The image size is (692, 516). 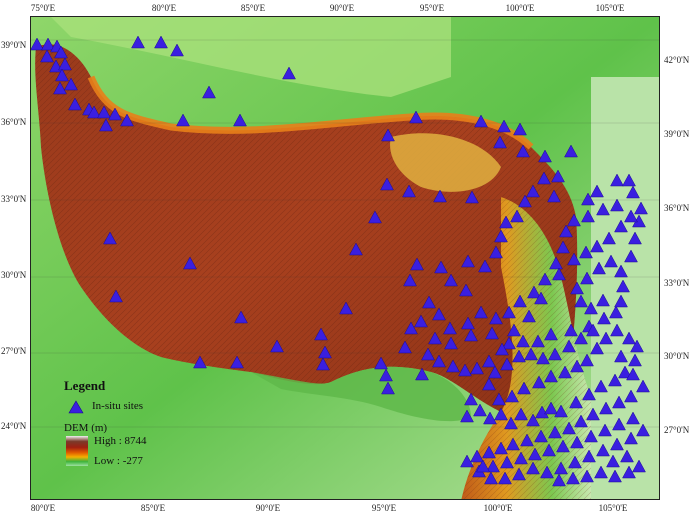 What do you see at coordinates (77, 451) in the screenshot?
I see `dem-color-ramp` at bounding box center [77, 451].